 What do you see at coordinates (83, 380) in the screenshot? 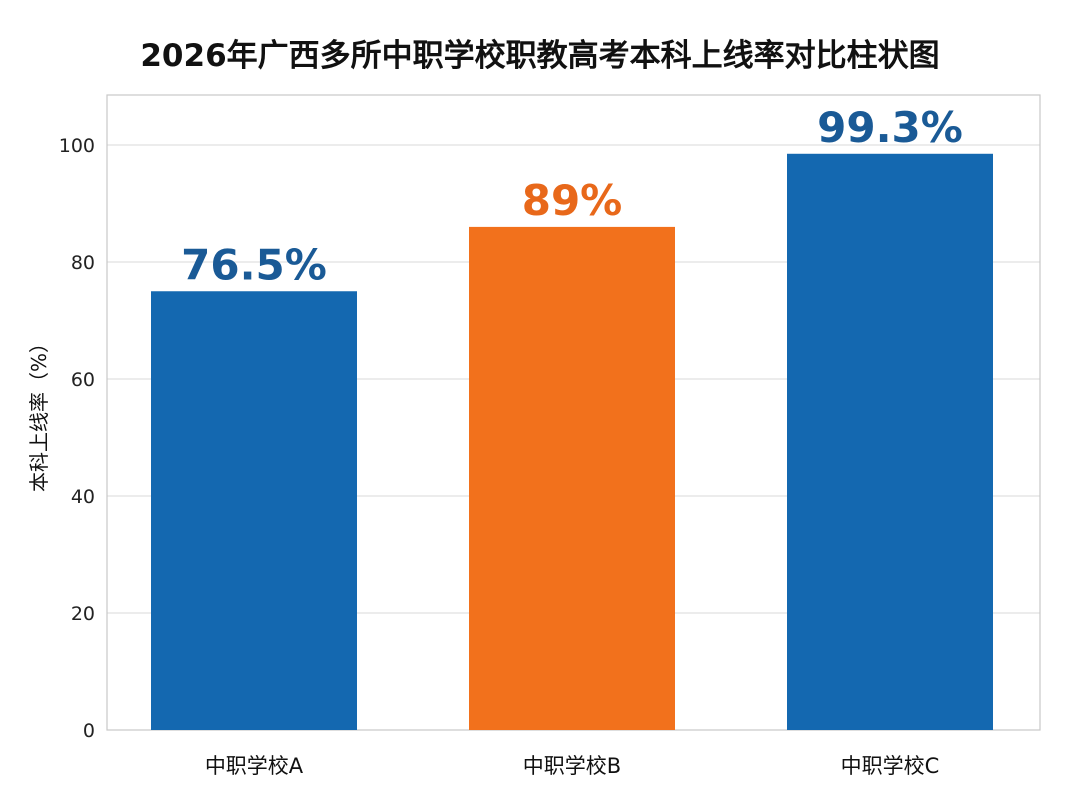
I see `y-tick-label: 60` at bounding box center [83, 380].